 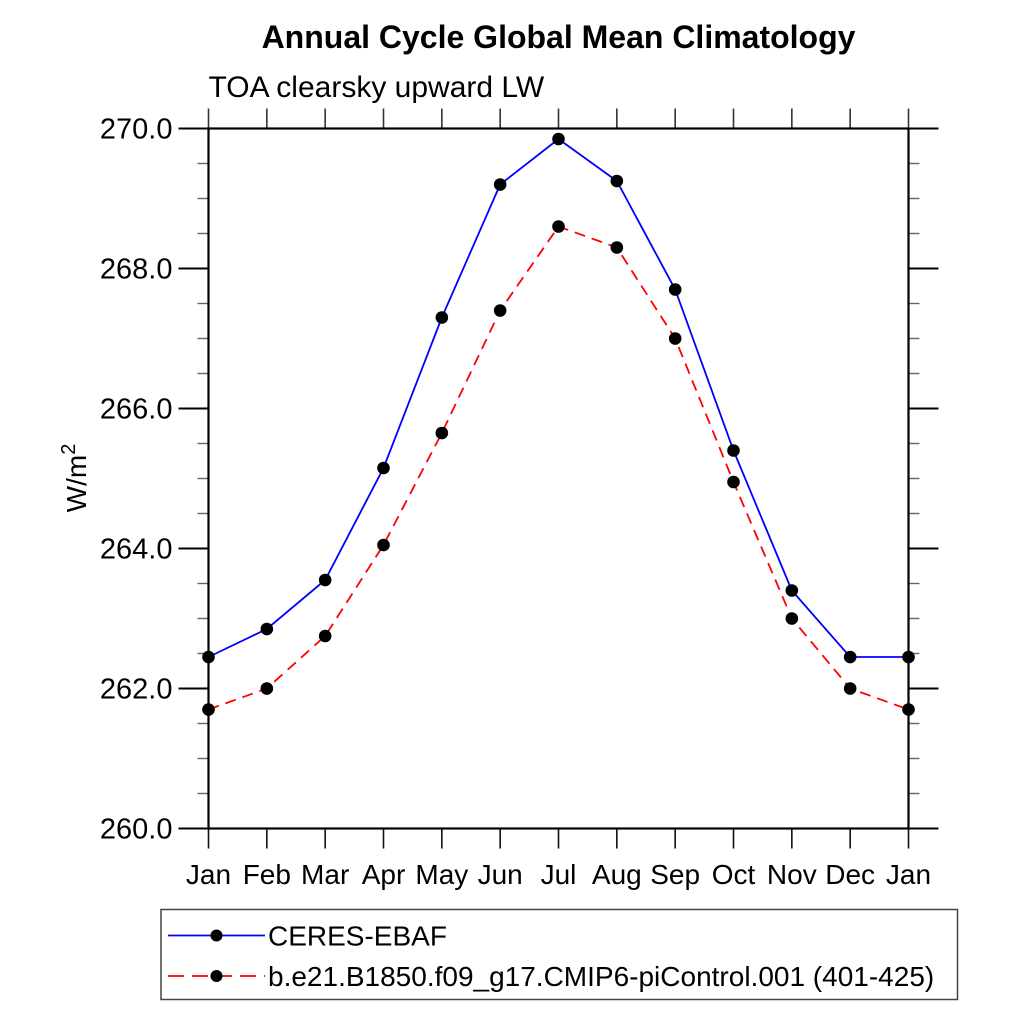 I want to click on x-axis-tick-label: May, so click(x=441, y=874).